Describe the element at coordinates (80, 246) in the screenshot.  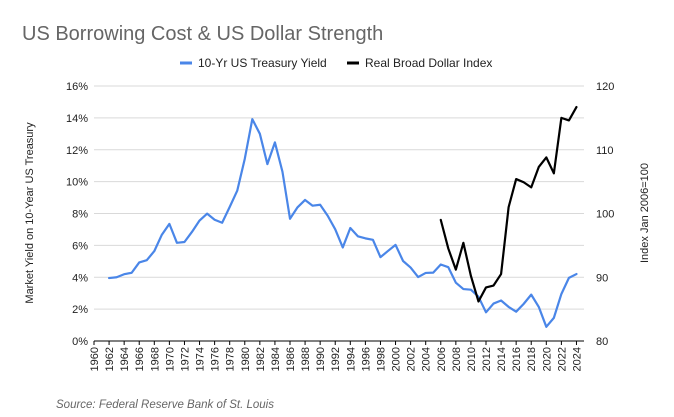
I see `left-tick-label: 6%` at that location.